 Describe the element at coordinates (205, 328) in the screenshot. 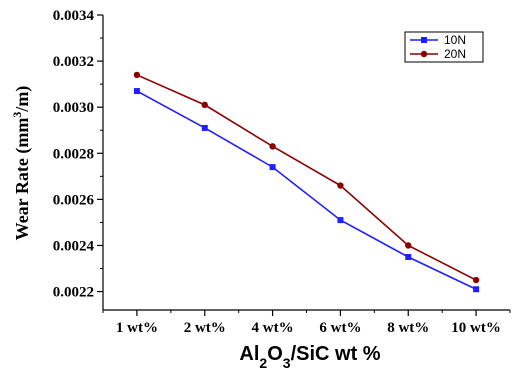

I see `x-tick-label: 2 wt%` at that location.